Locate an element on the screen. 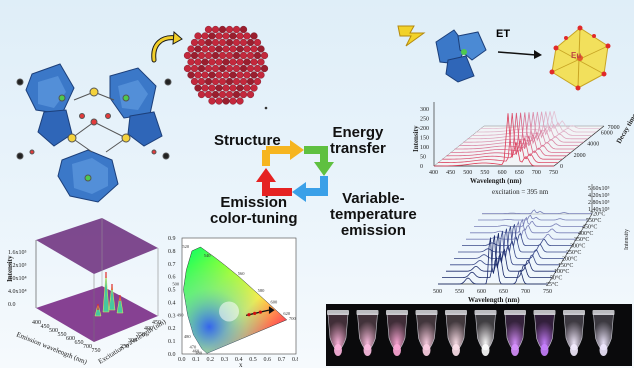 The height and width of the screenshot is (368, 634). surface-y-tick: 350 is located at coordinates (140, 335).